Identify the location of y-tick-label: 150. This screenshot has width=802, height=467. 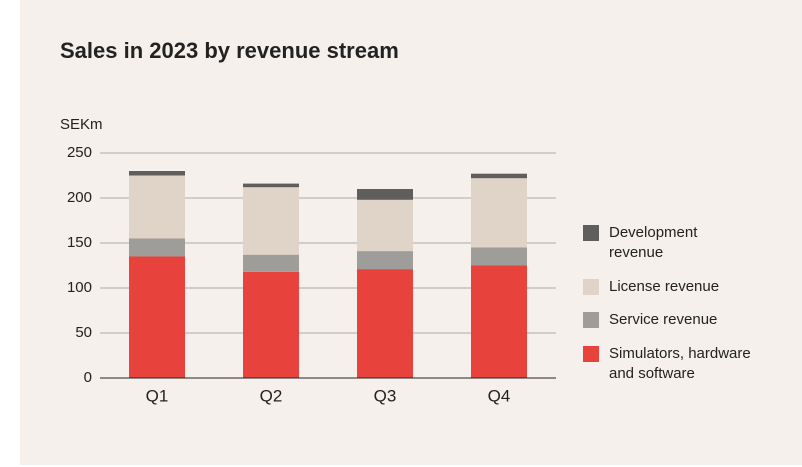
(79, 242).